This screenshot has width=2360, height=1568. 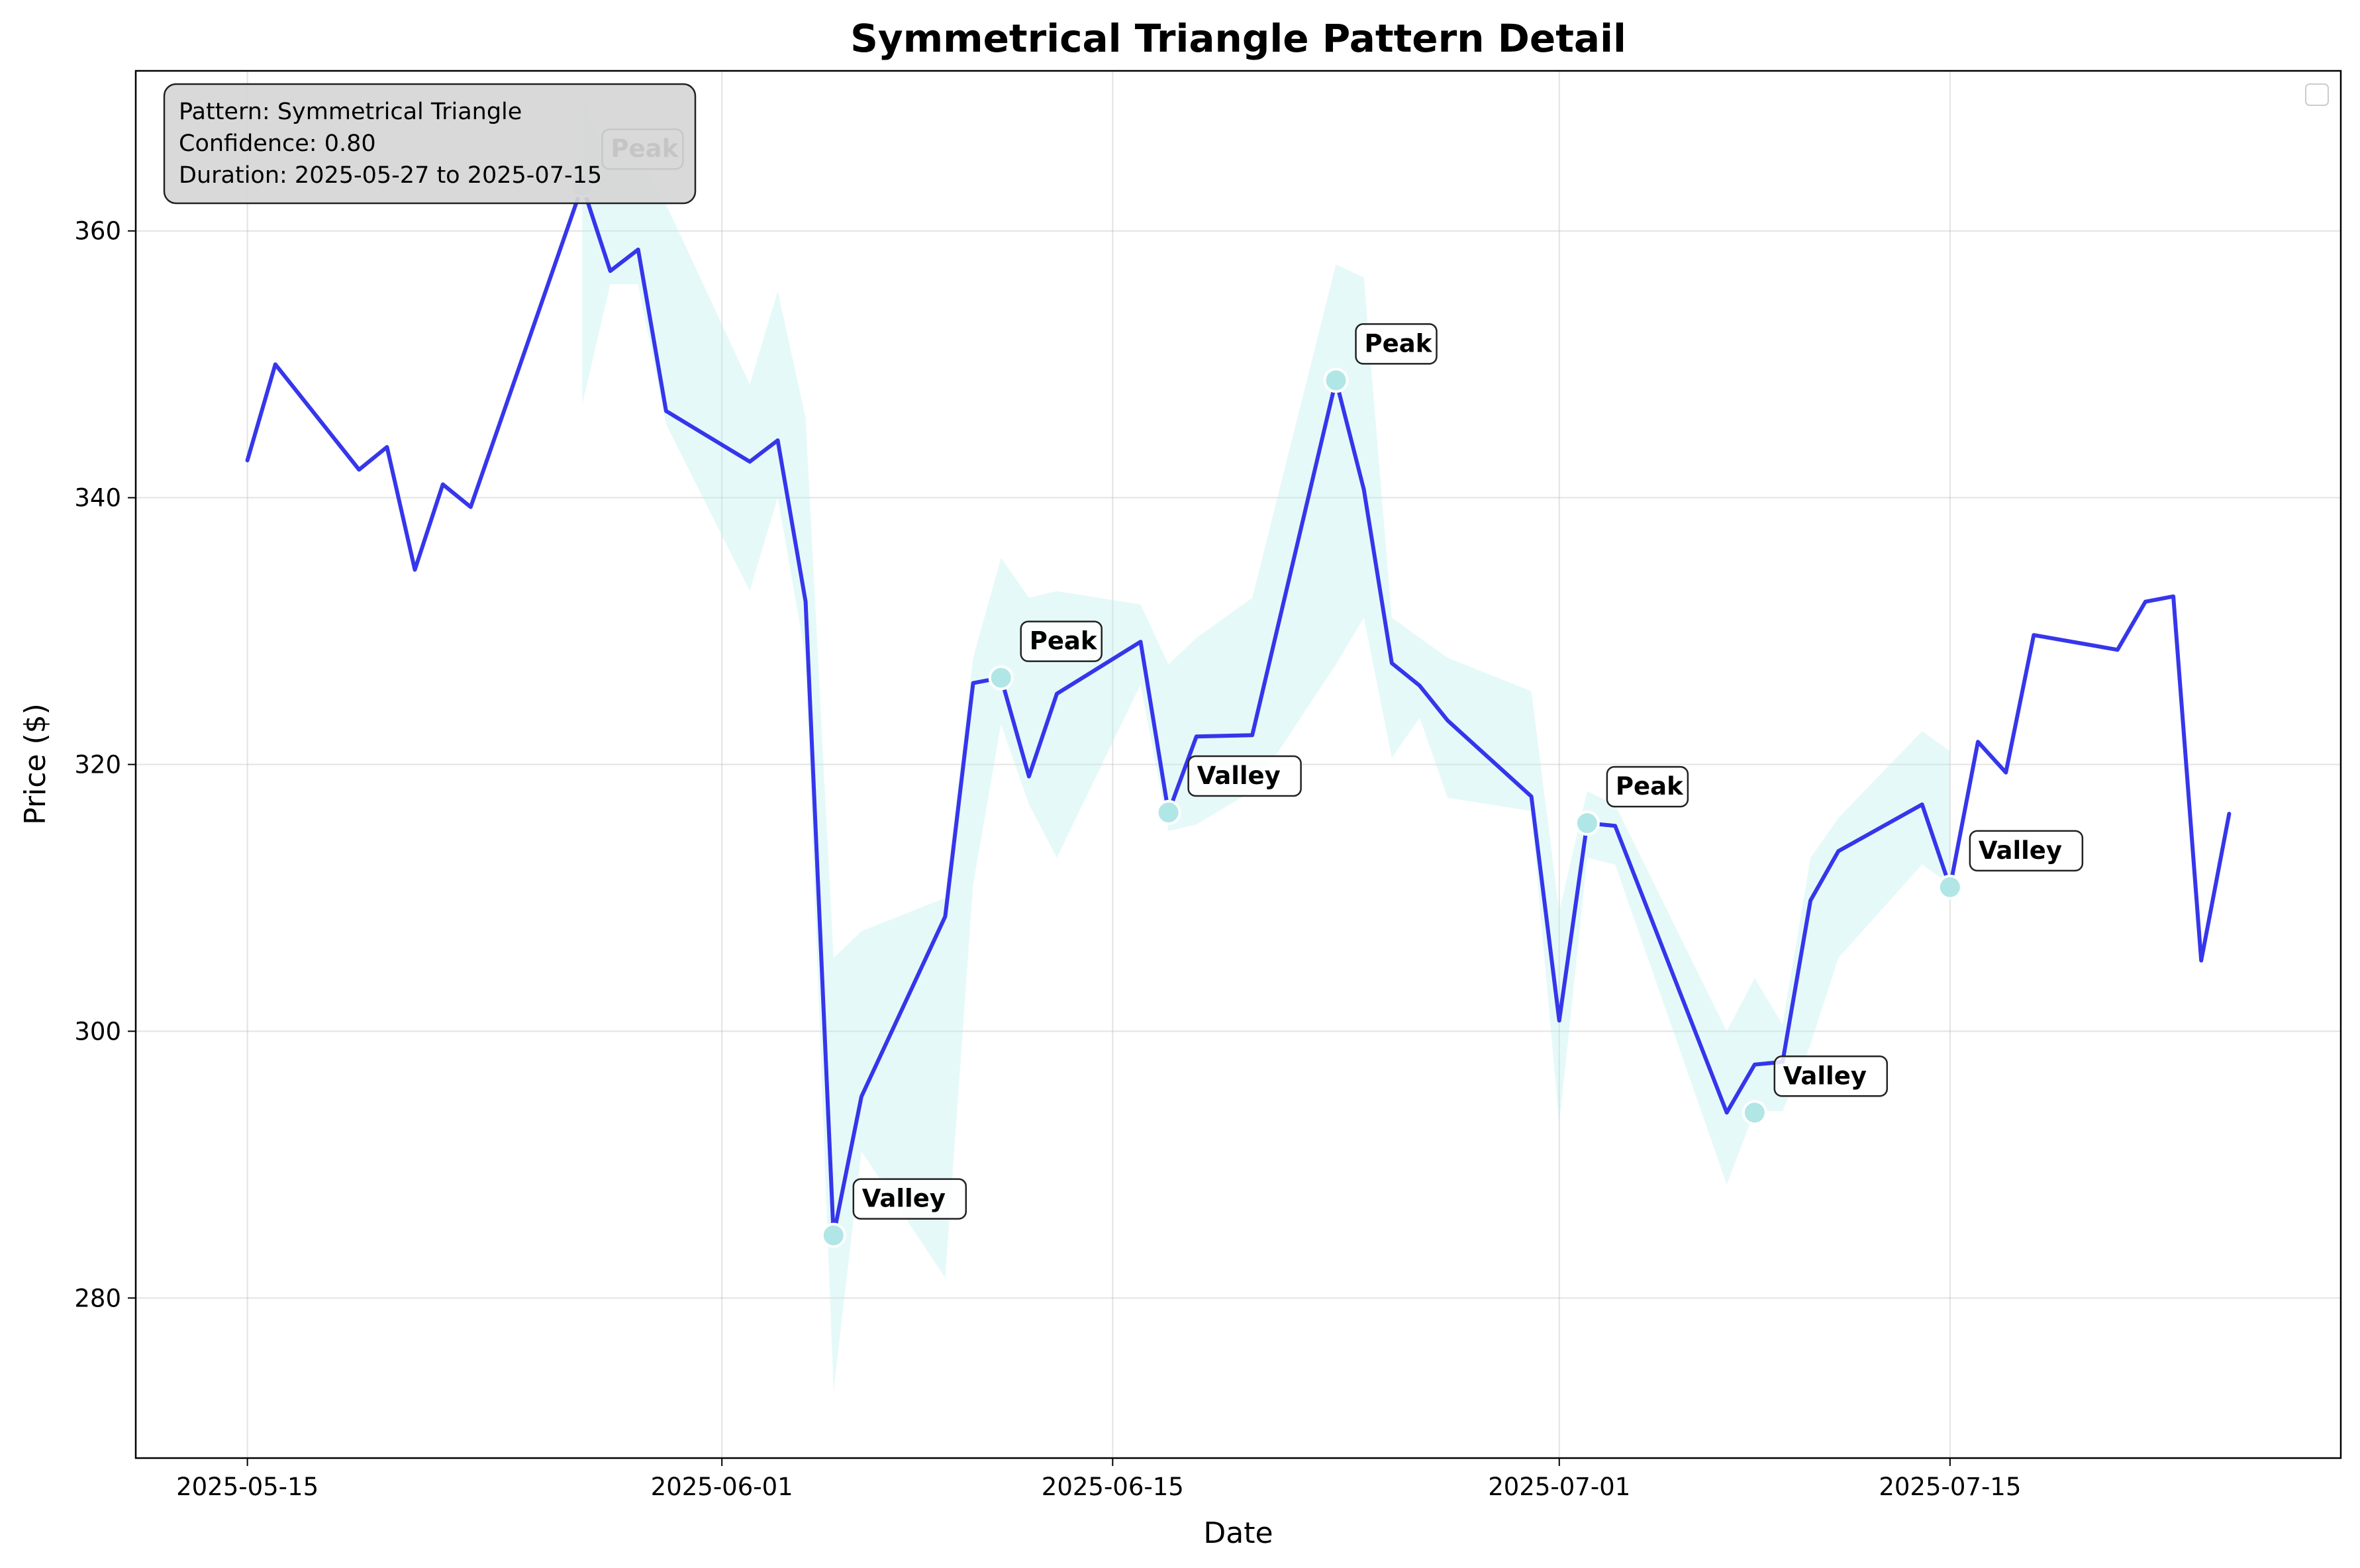 I want to click on info-pattern: Pattern: Symmetrical Triangle, so click(x=350, y=112).